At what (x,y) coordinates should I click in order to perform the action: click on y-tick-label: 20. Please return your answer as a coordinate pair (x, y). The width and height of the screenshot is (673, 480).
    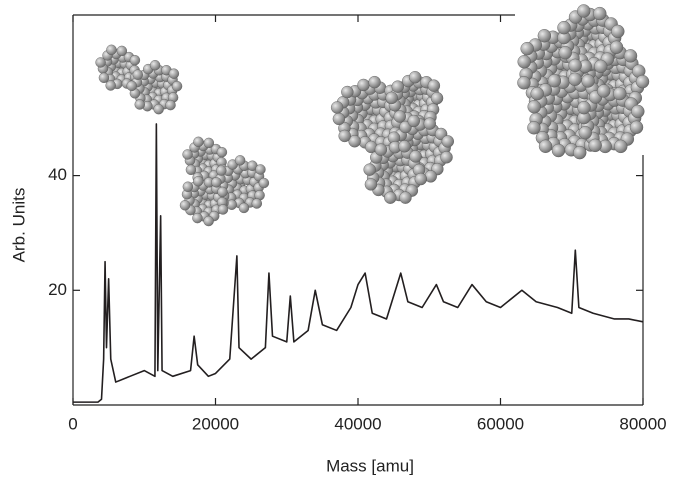
    Looking at the image, I should click on (57, 289).